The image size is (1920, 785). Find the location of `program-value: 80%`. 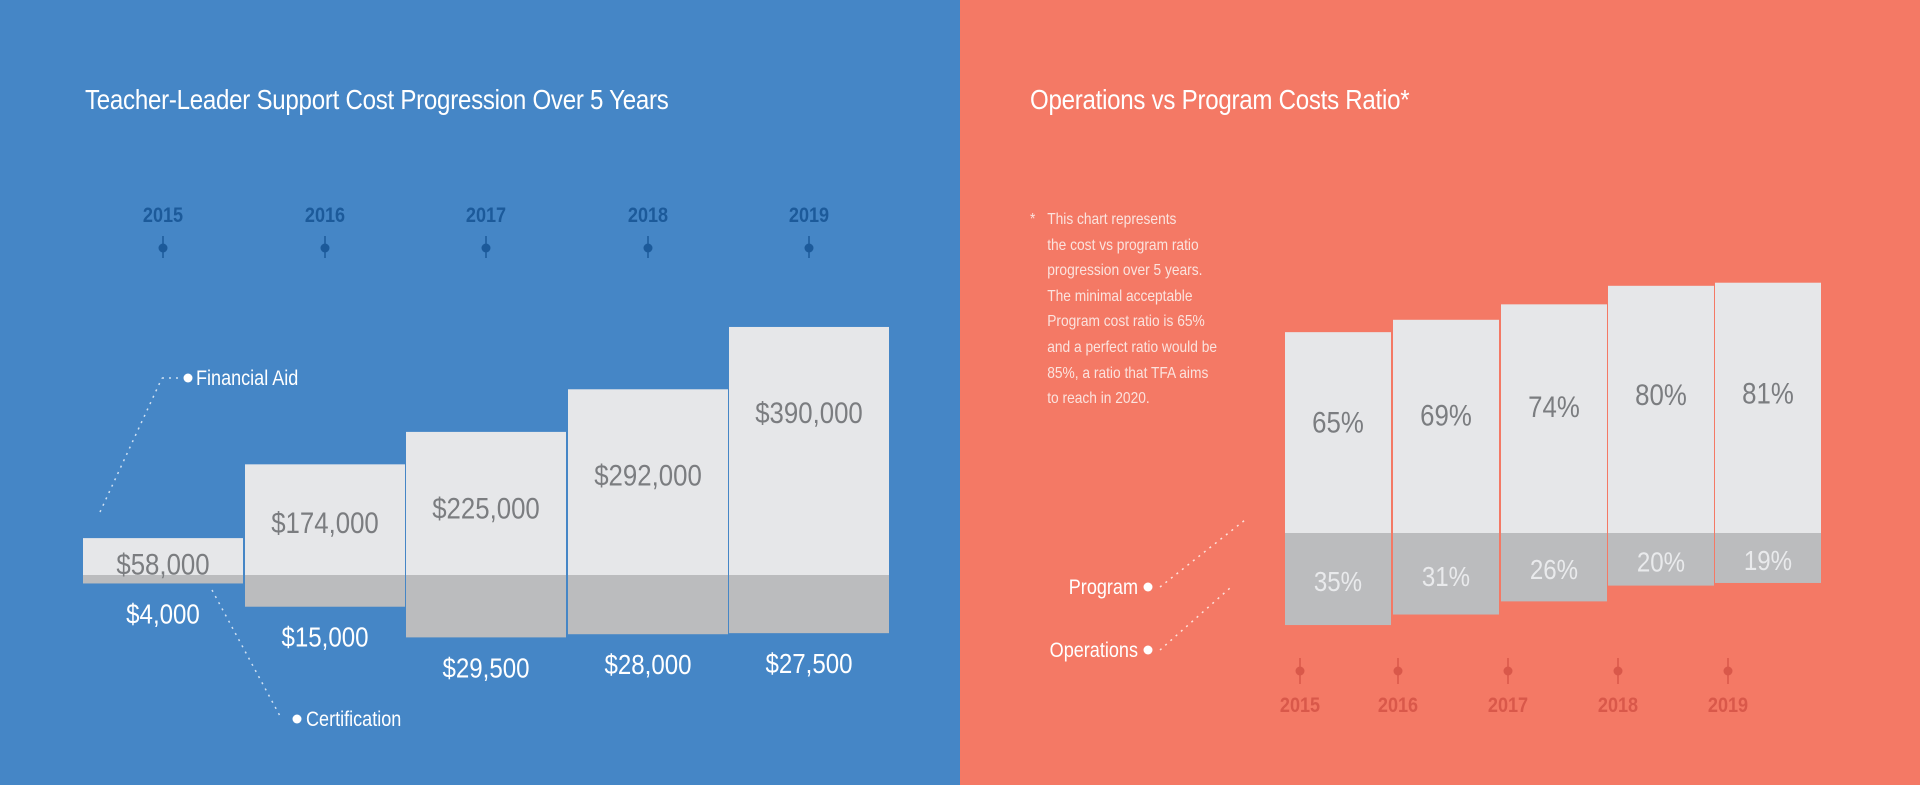

program-value: 80% is located at coordinates (1661, 394).